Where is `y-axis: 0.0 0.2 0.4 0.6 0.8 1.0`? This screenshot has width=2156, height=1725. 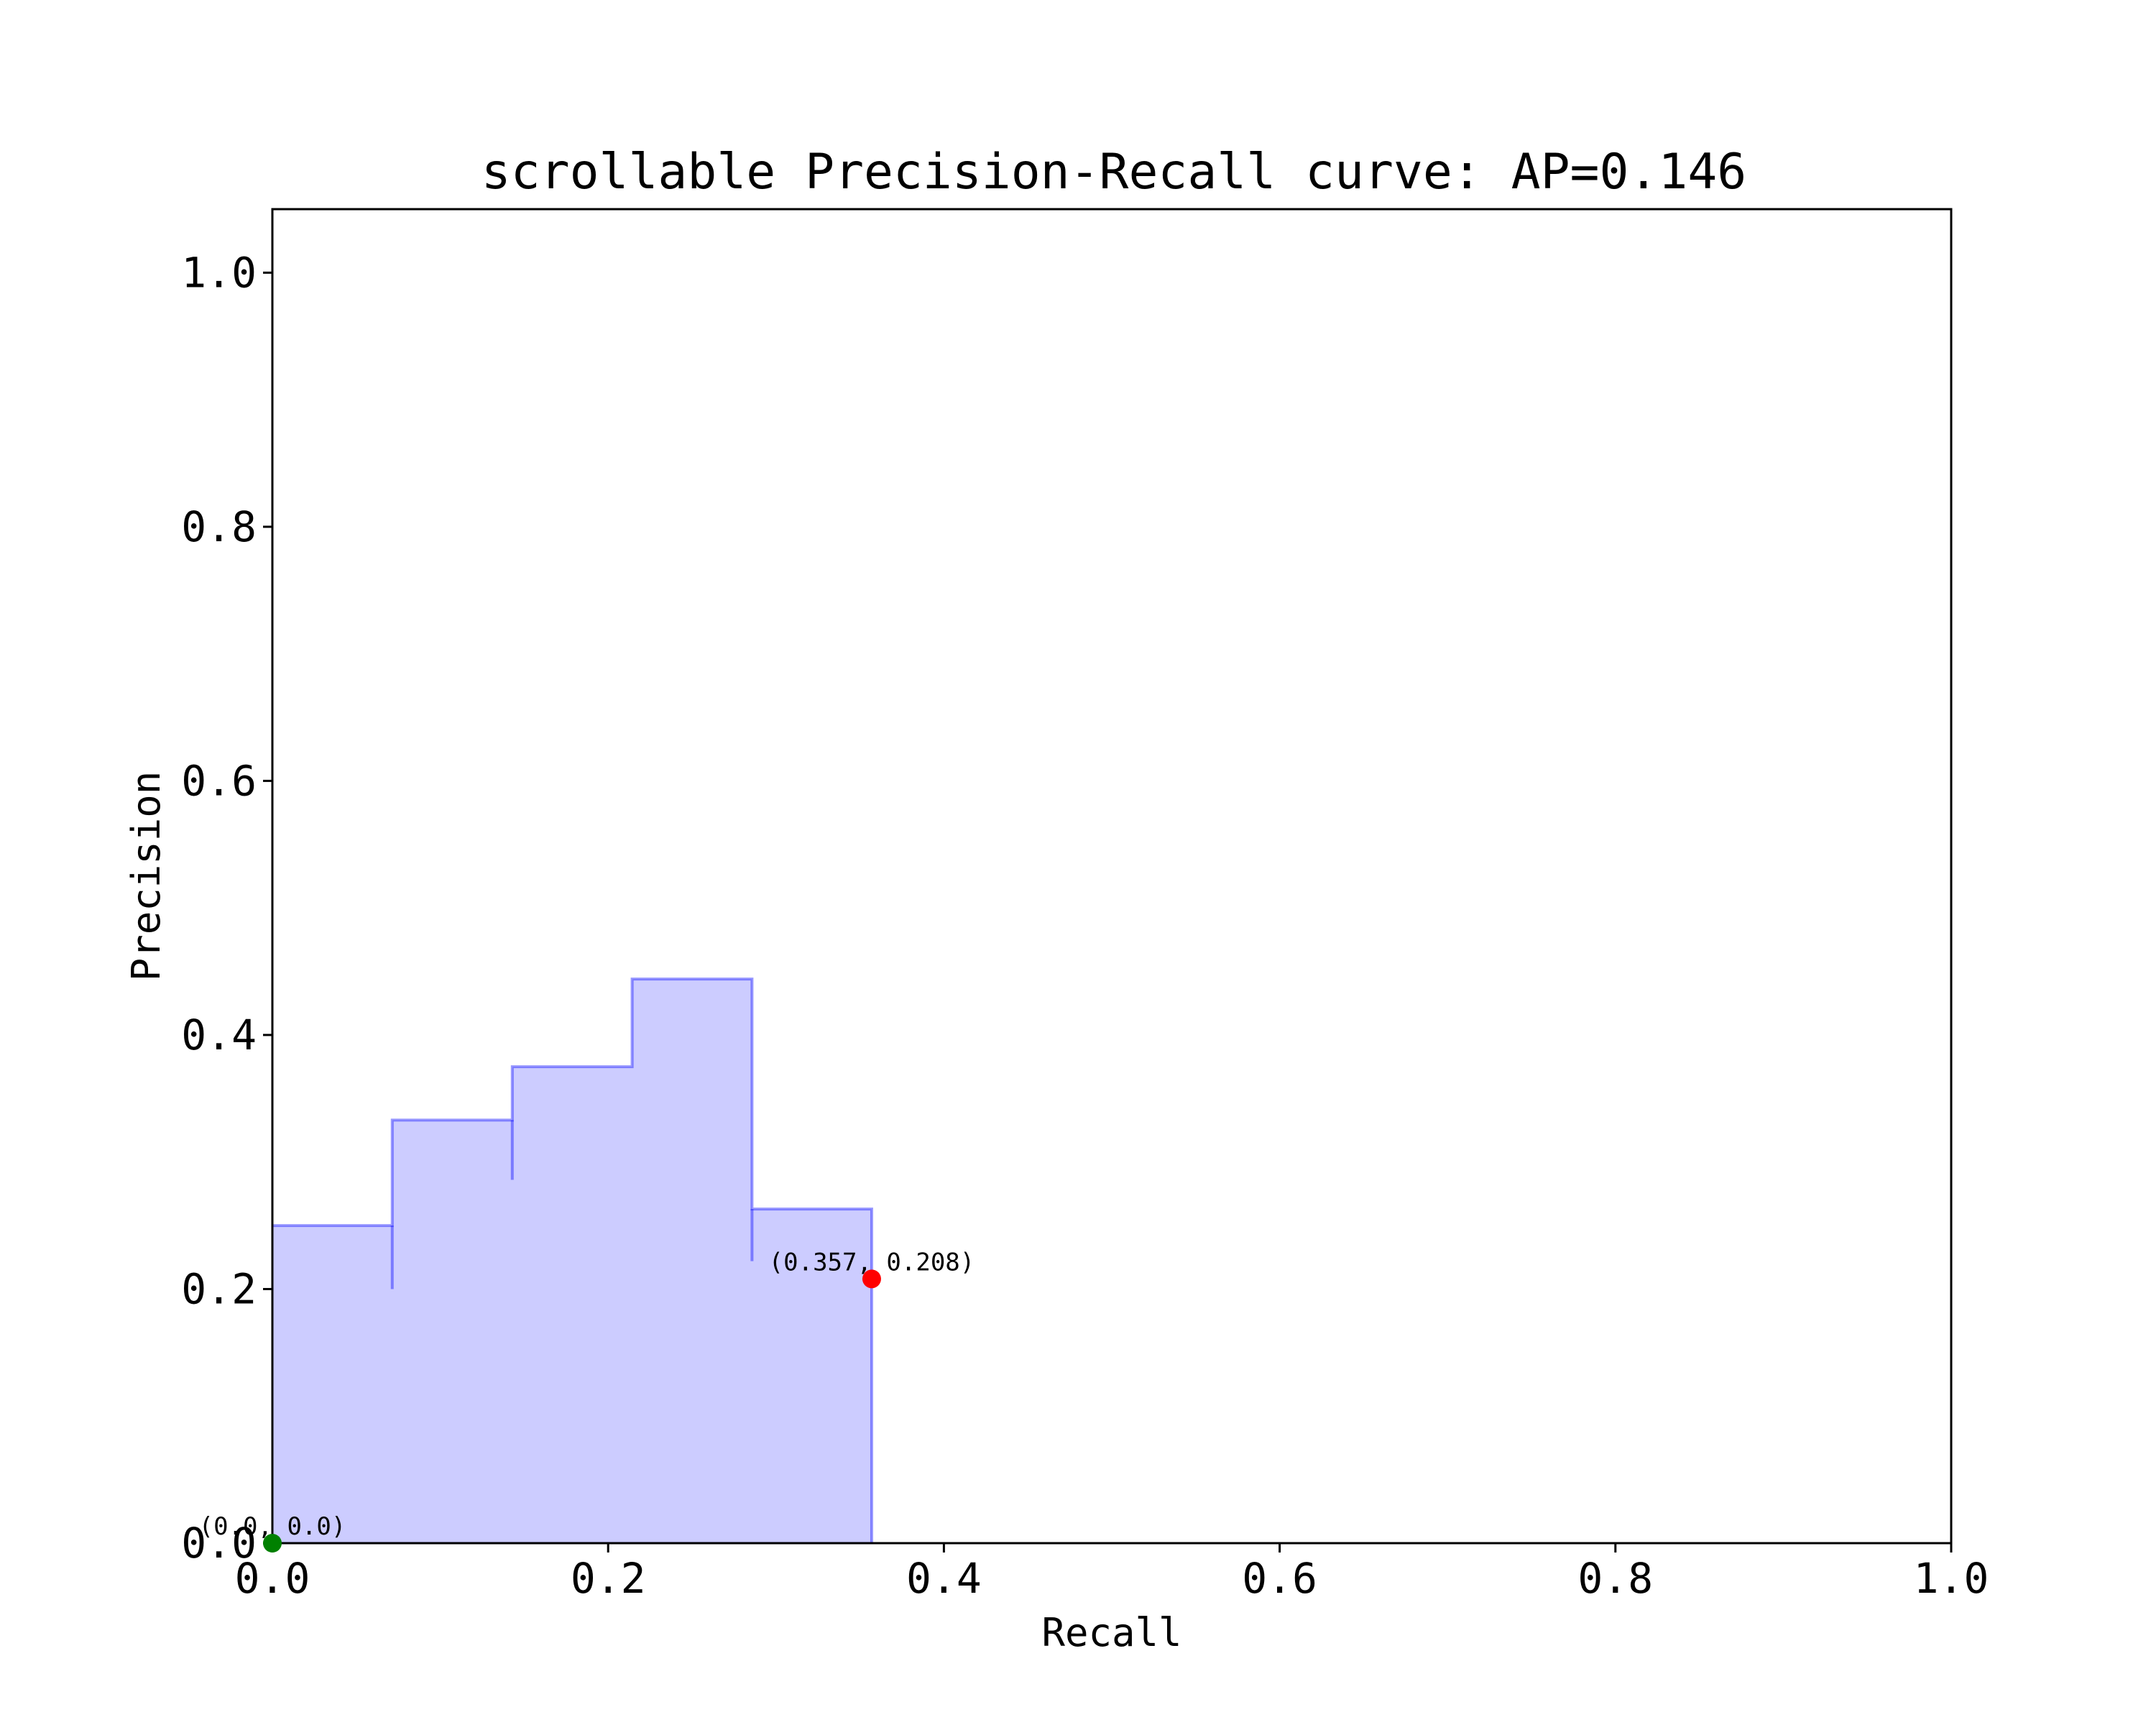 y-axis: 0.0 0.2 0.4 0.6 0.8 1.0 is located at coordinates (227, 908).